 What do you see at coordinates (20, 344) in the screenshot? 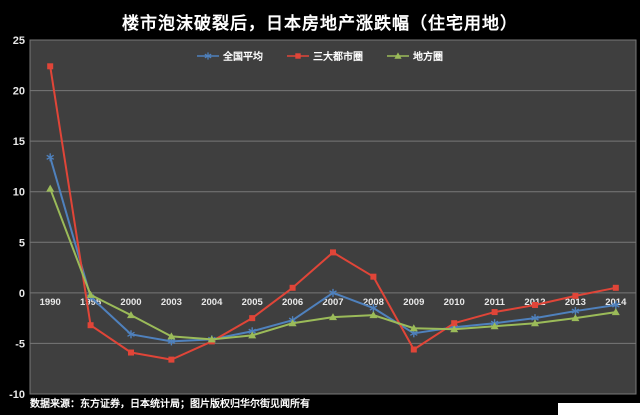
I see `y-axis-tick-label: -5` at bounding box center [20, 344].